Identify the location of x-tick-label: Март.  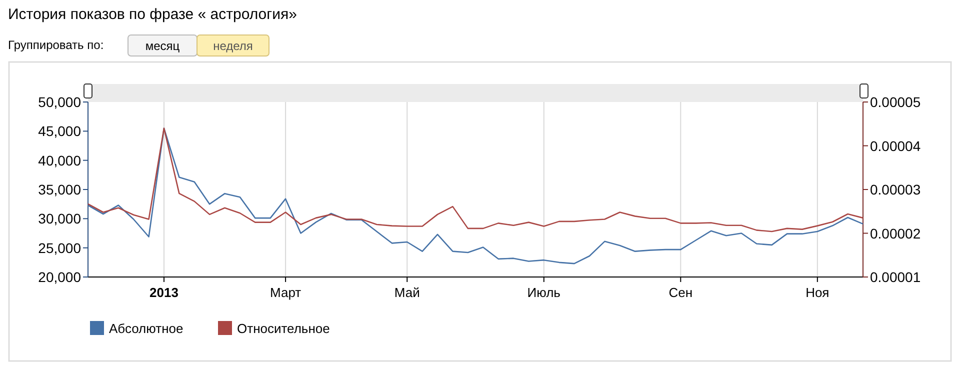
(286, 292).